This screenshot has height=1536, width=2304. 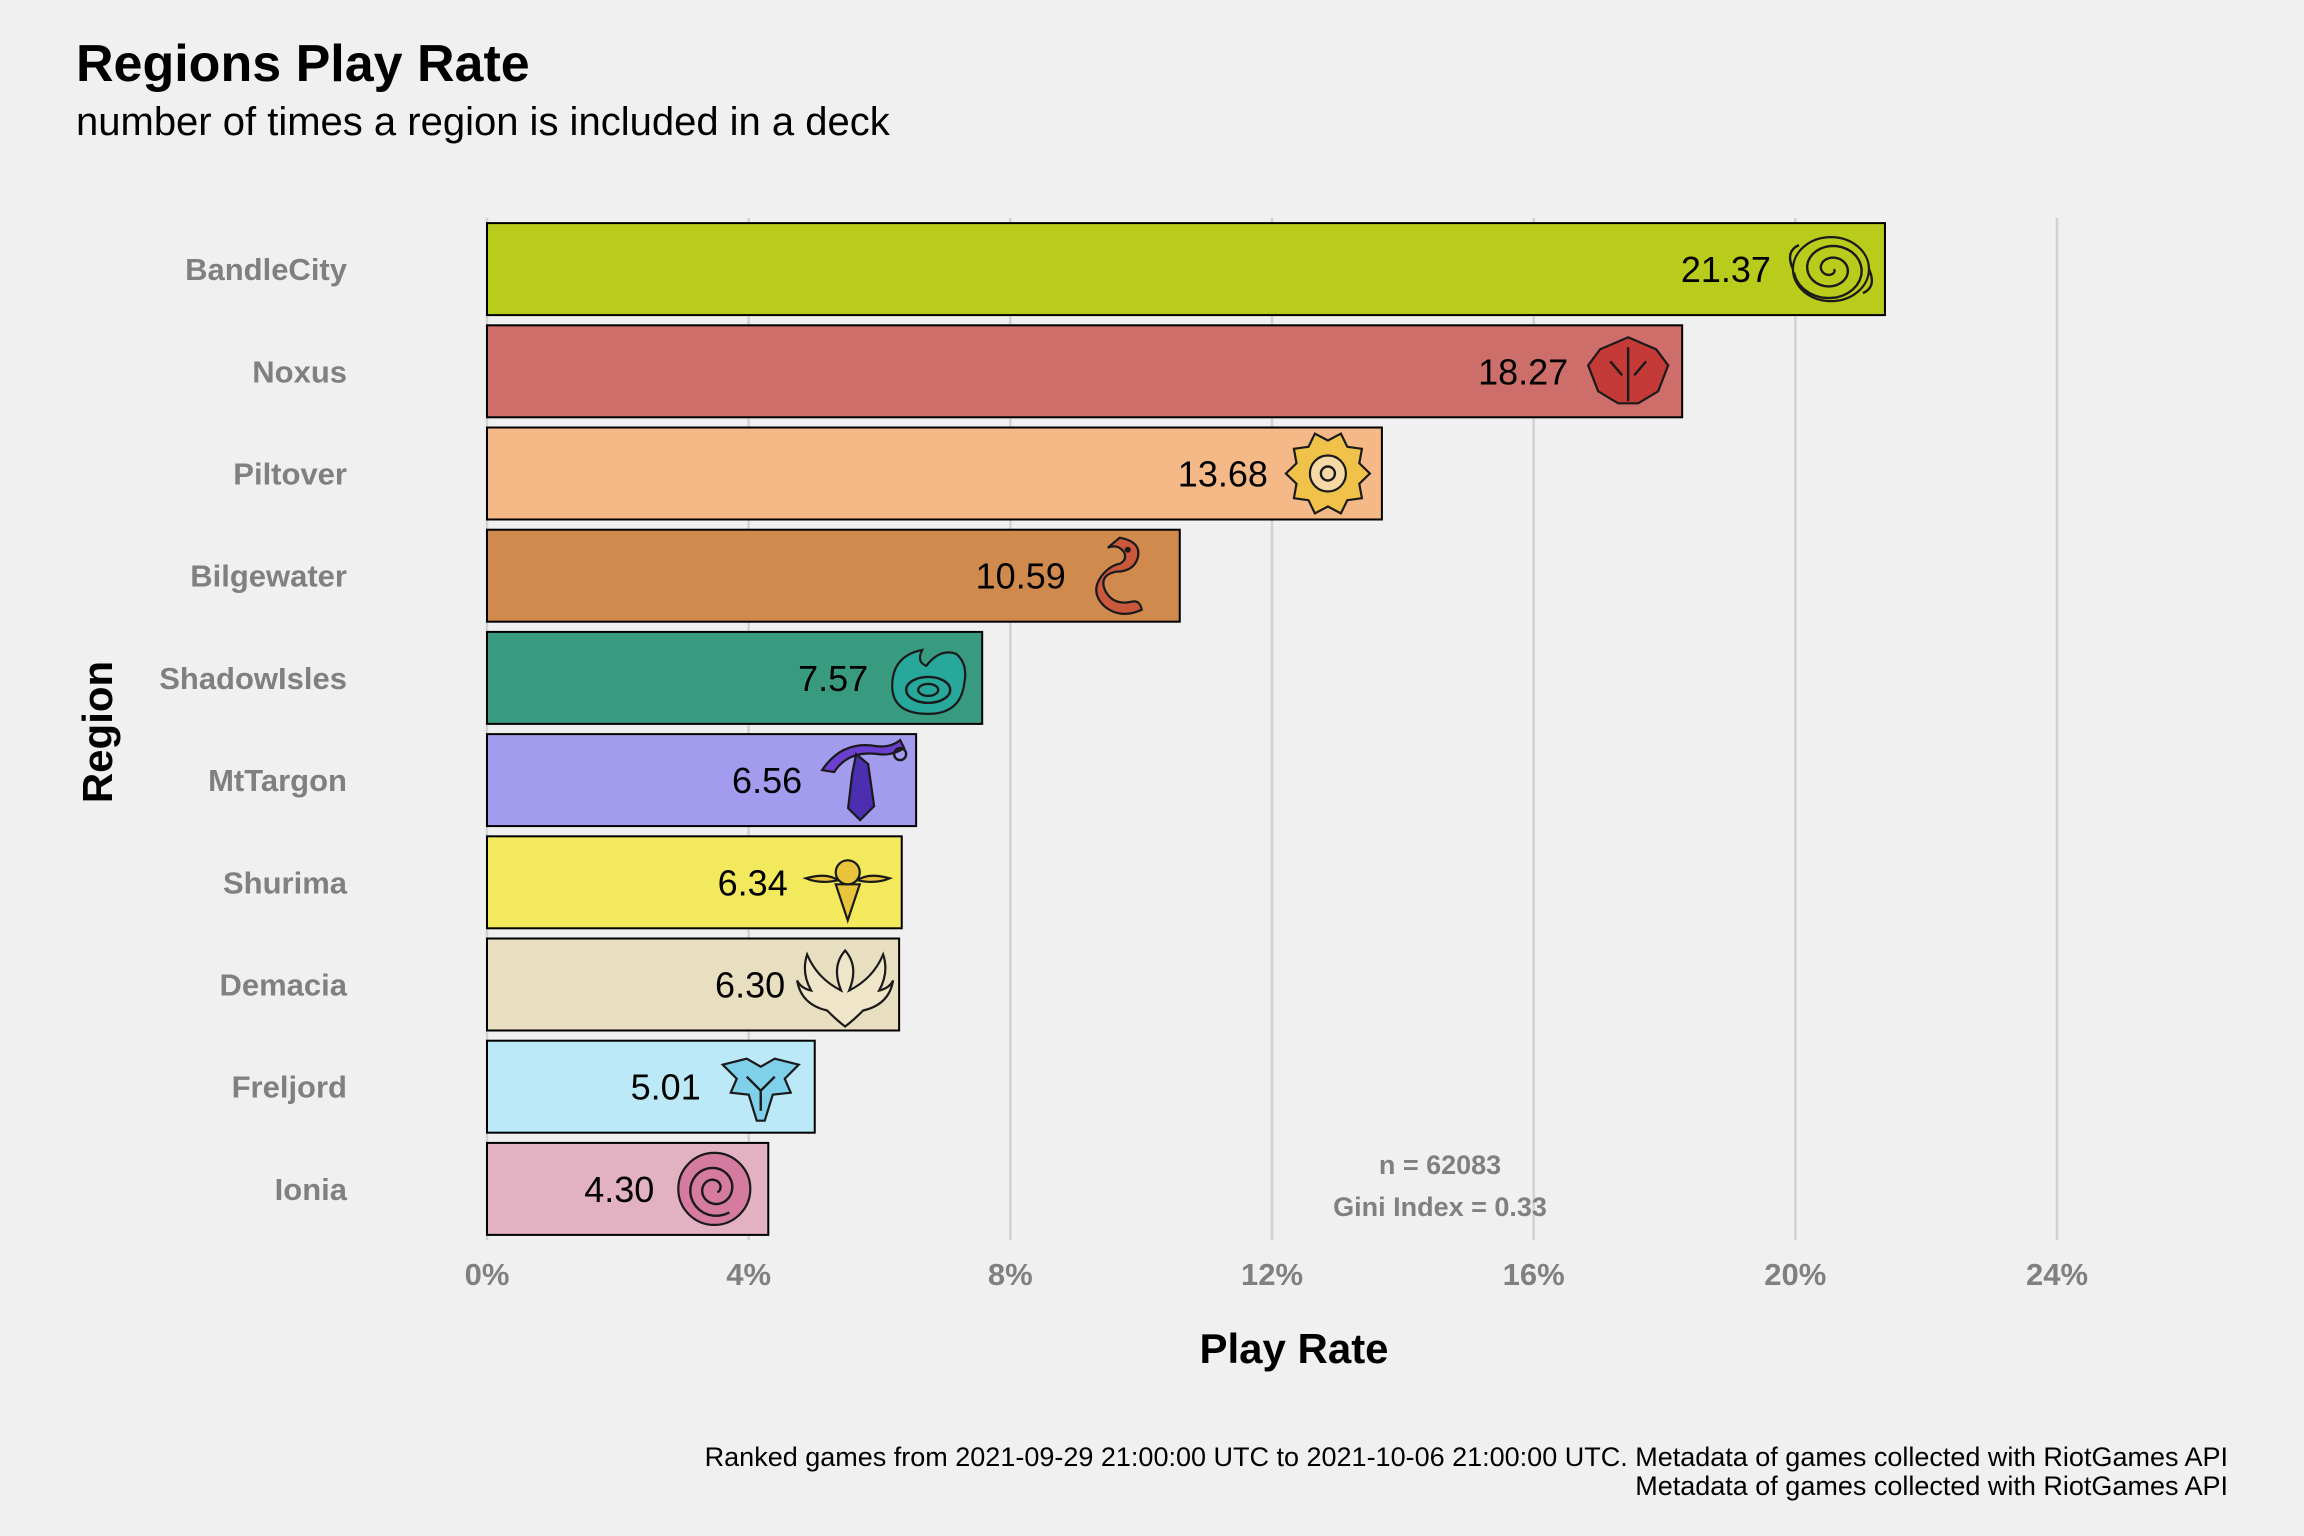 I want to click on x-tick-label: 20%, so click(x=1795, y=1274).